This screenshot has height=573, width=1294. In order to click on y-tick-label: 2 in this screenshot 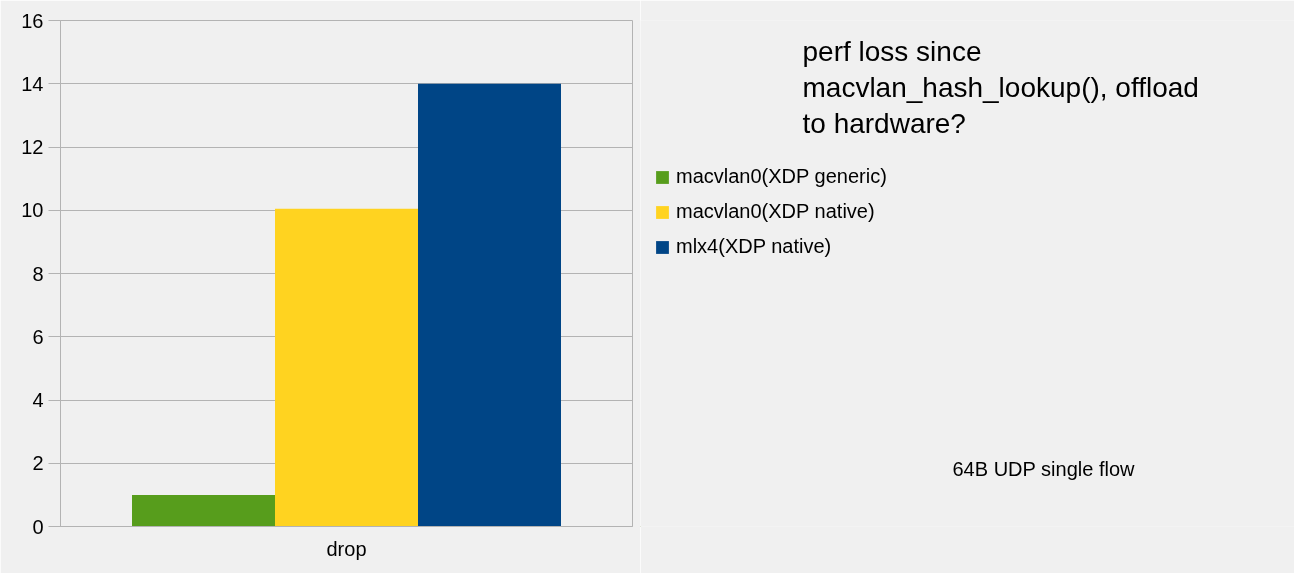, I will do `click(38, 463)`.